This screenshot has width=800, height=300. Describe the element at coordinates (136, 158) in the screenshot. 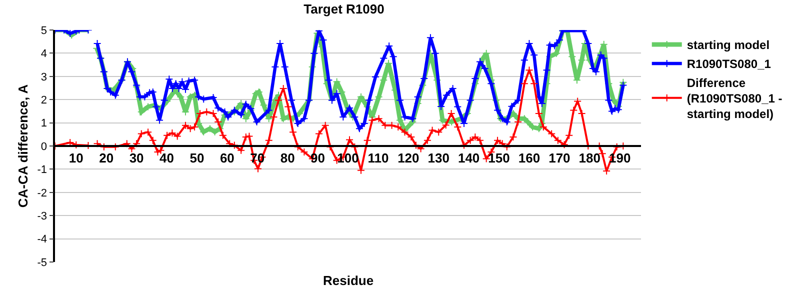

I see `x-tick-label: 30` at that location.